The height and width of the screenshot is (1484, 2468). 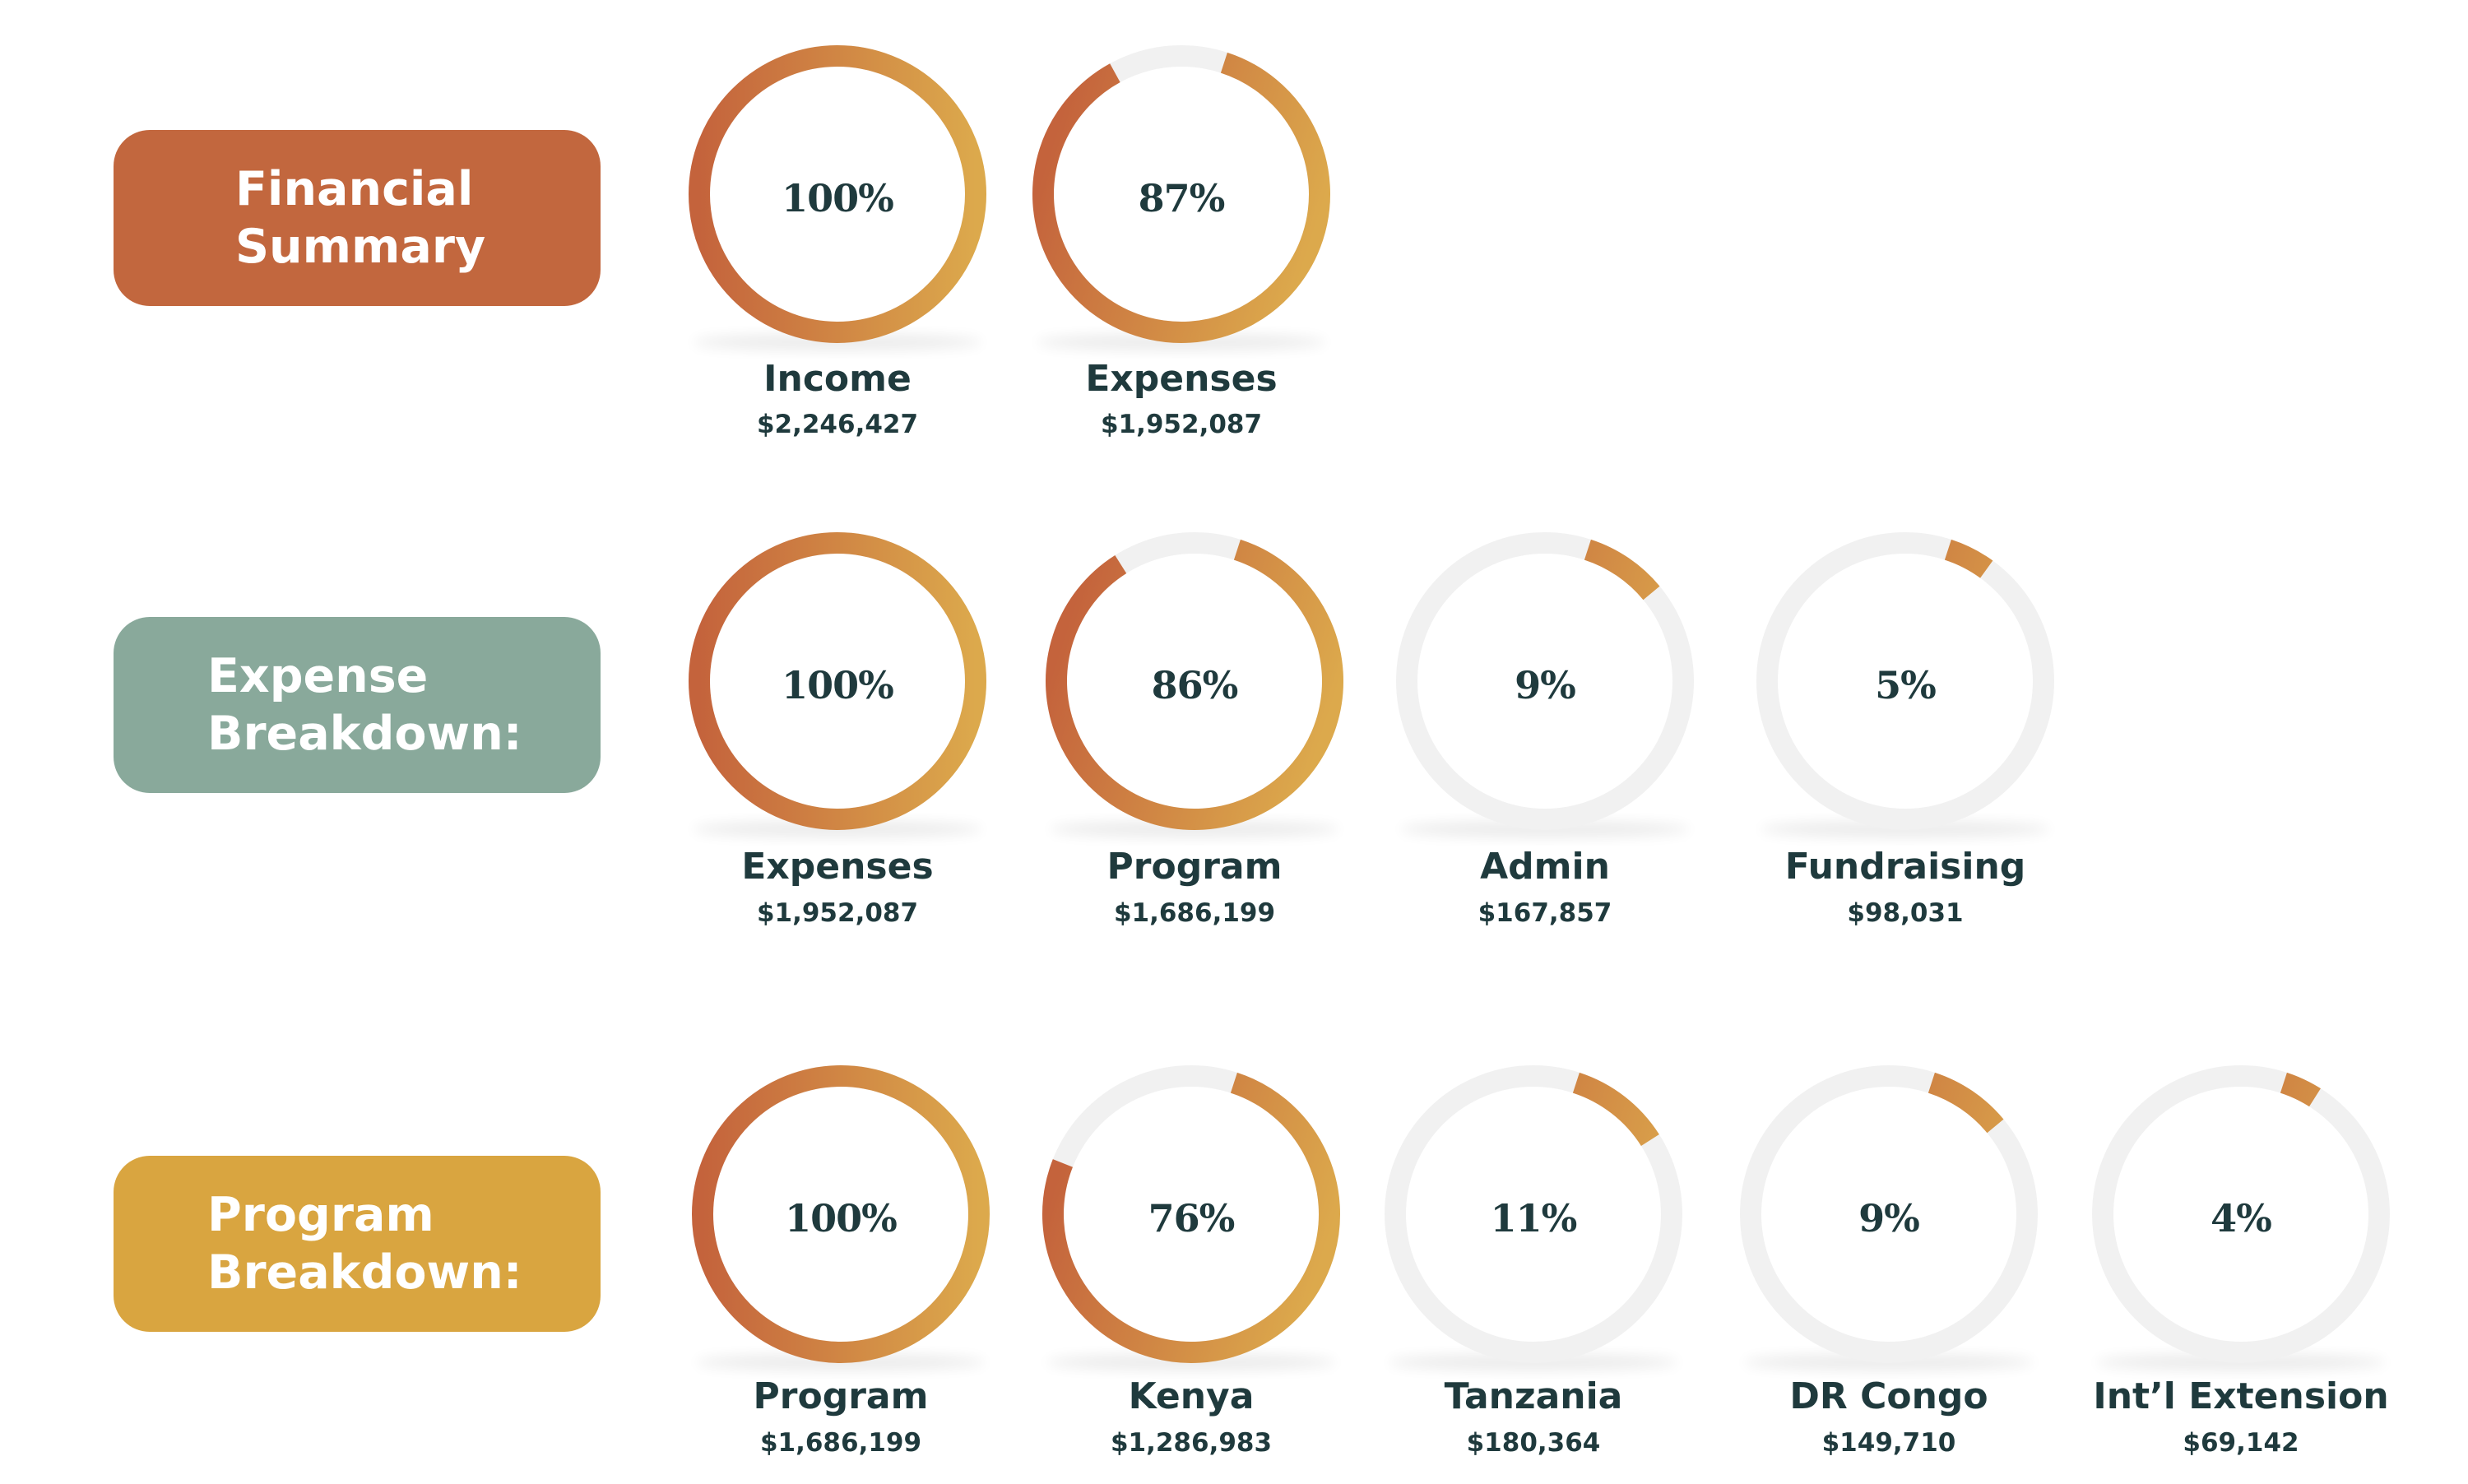 I want to click on ring-percent: 86%, so click(x=1195, y=685).